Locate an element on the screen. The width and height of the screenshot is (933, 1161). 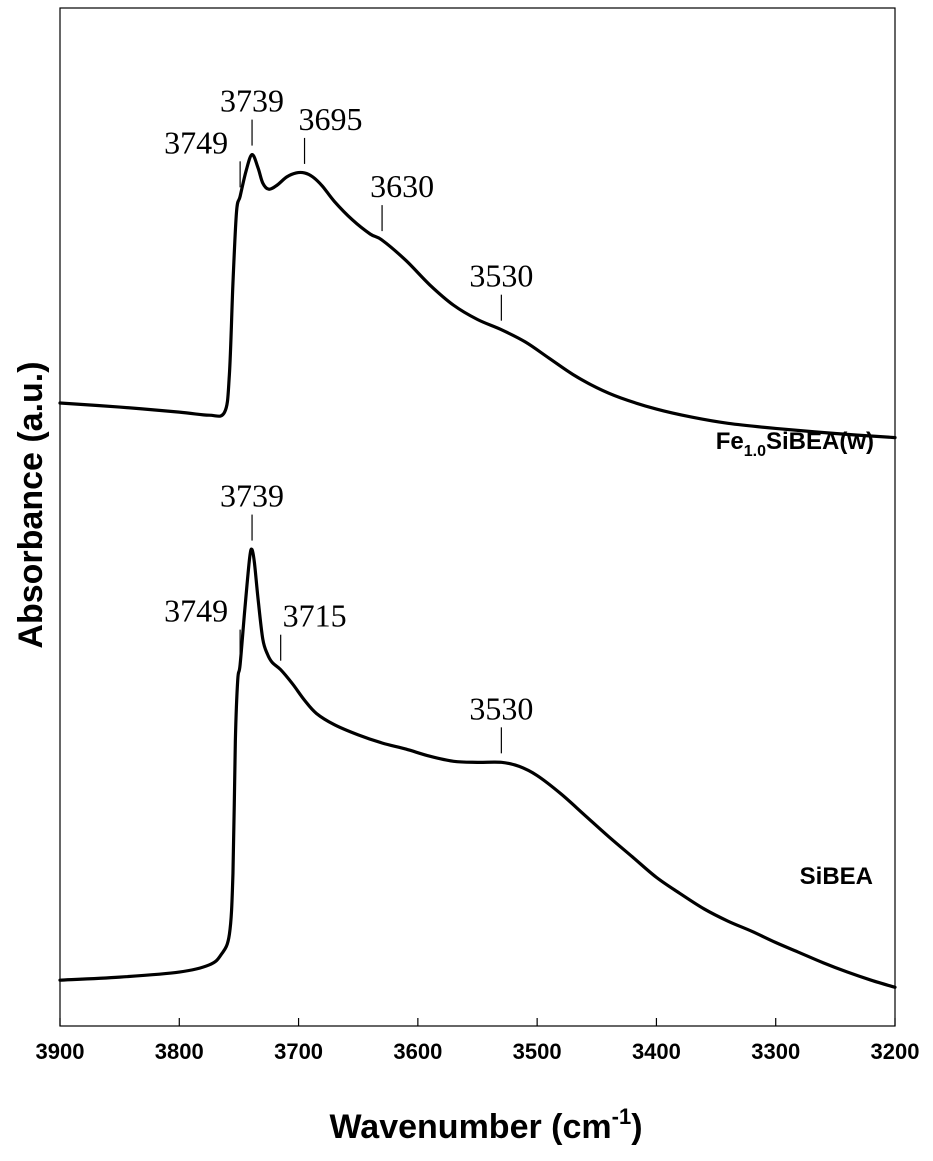
x-axis-tick-labels: 3900 3800 3700 3600 3500 3400 3300 3200 is located at coordinates (478, 1051).